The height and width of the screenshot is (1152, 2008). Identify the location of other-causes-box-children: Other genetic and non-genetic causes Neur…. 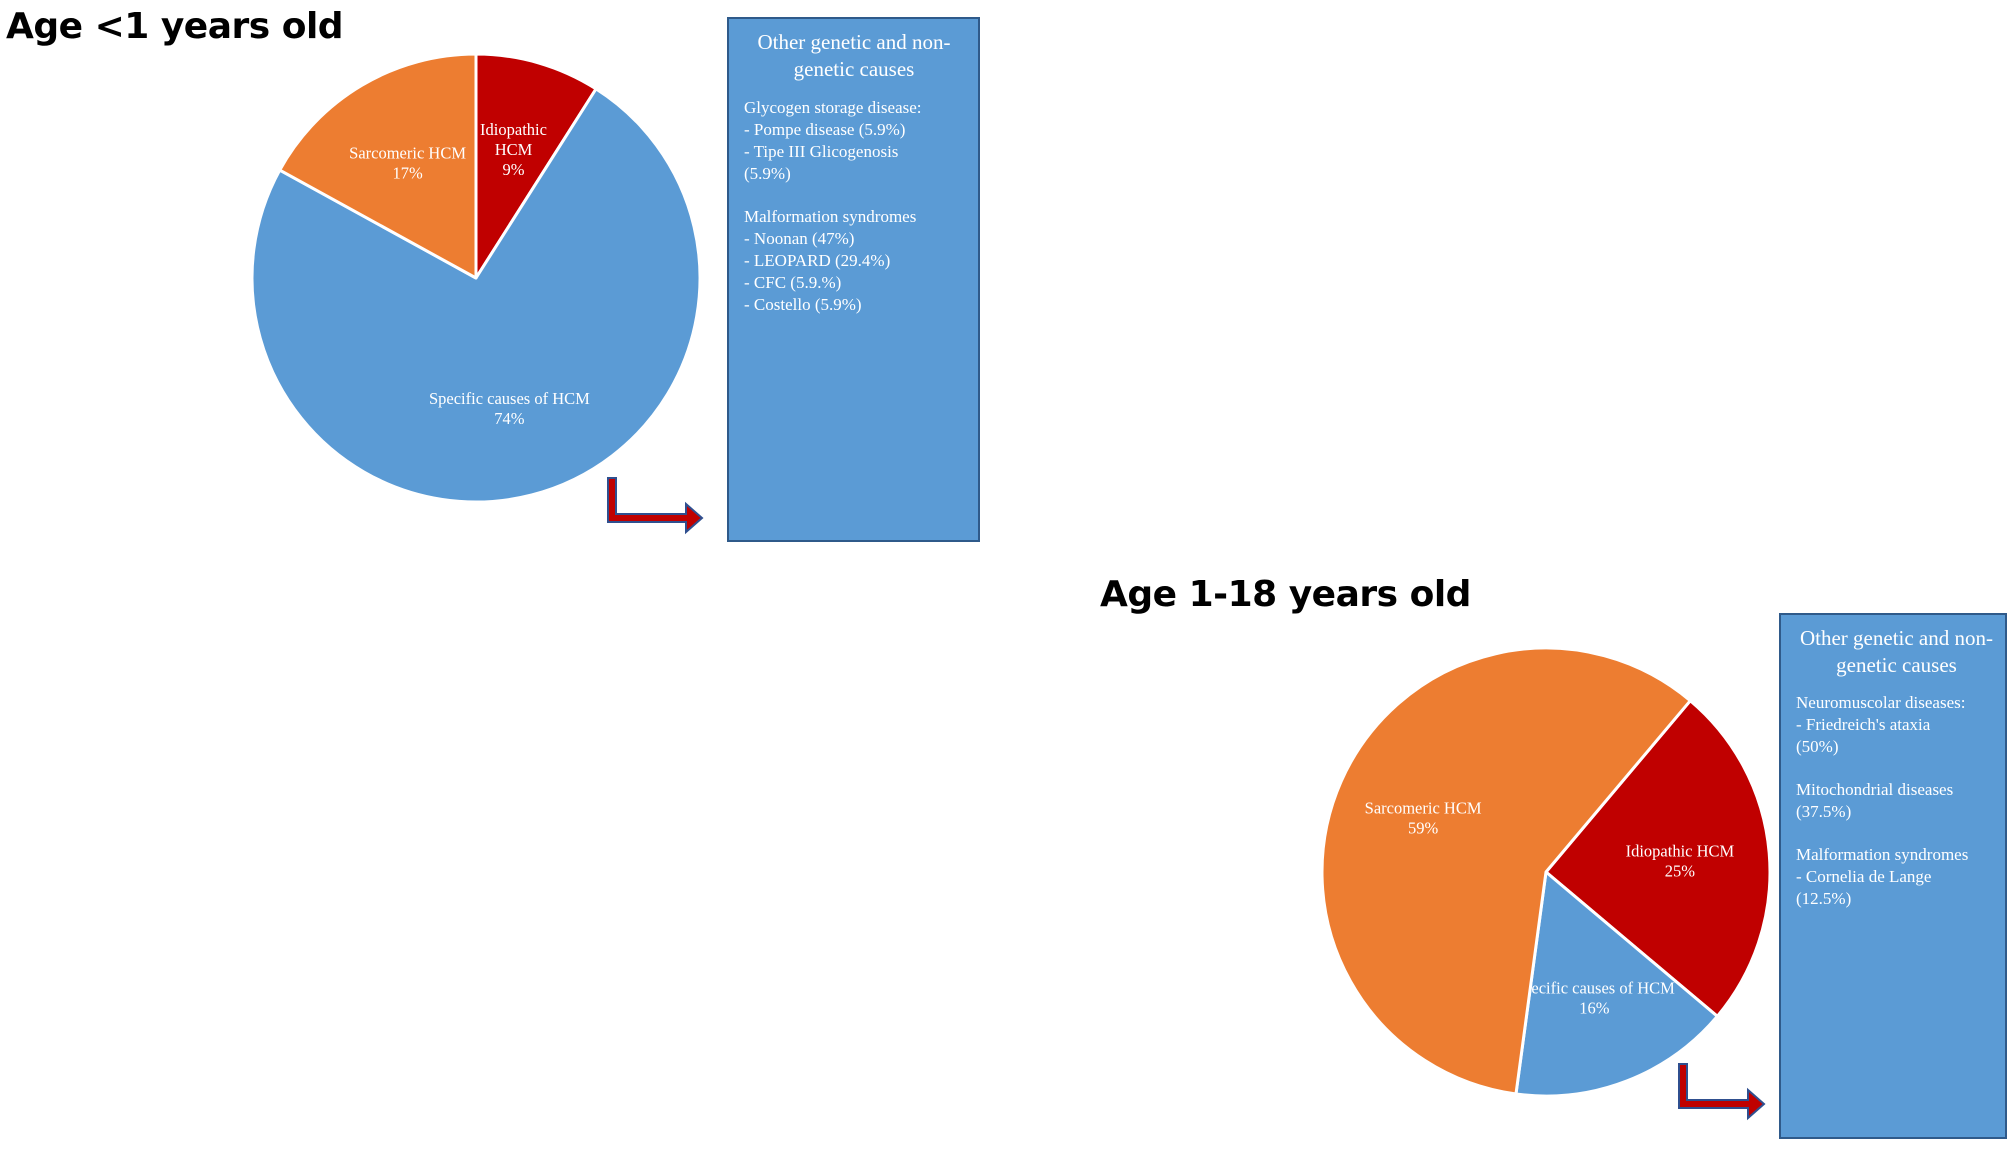
(1893, 876).